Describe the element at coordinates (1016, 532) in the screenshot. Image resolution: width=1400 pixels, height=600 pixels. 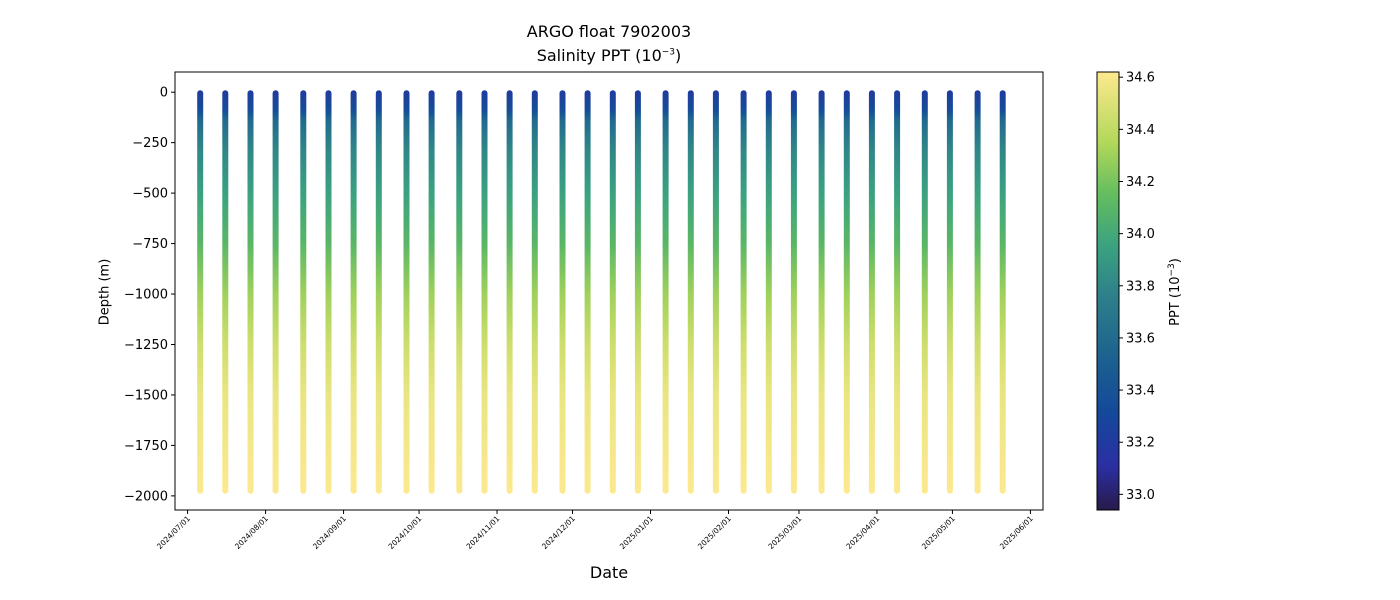
I see `x-tick-label: 2025/06/01` at that location.